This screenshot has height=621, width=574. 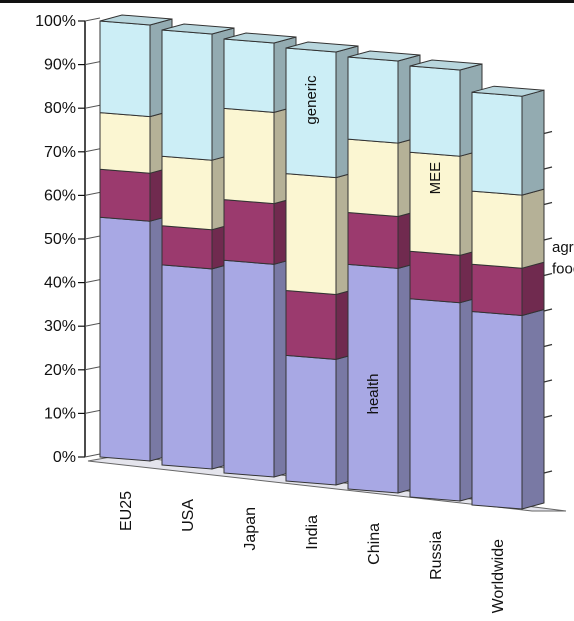 What do you see at coordinates (60, 283) in the screenshot?
I see `y-tick-label: 40%` at bounding box center [60, 283].